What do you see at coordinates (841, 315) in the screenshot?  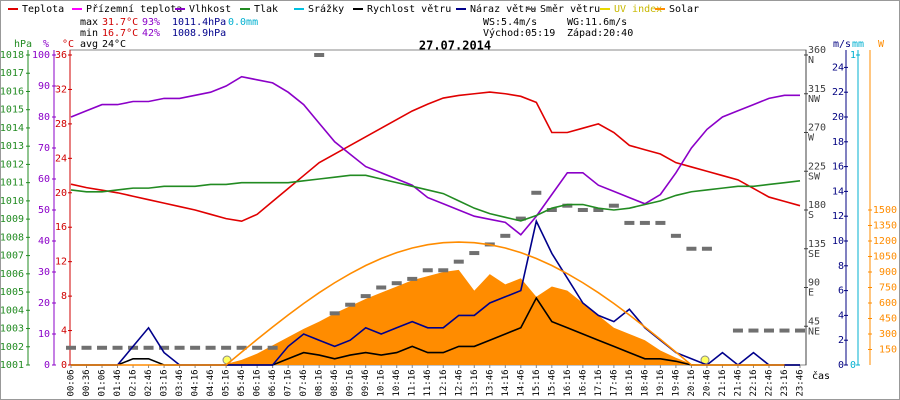 I see `y-tick-label: 4` at bounding box center [841, 315].